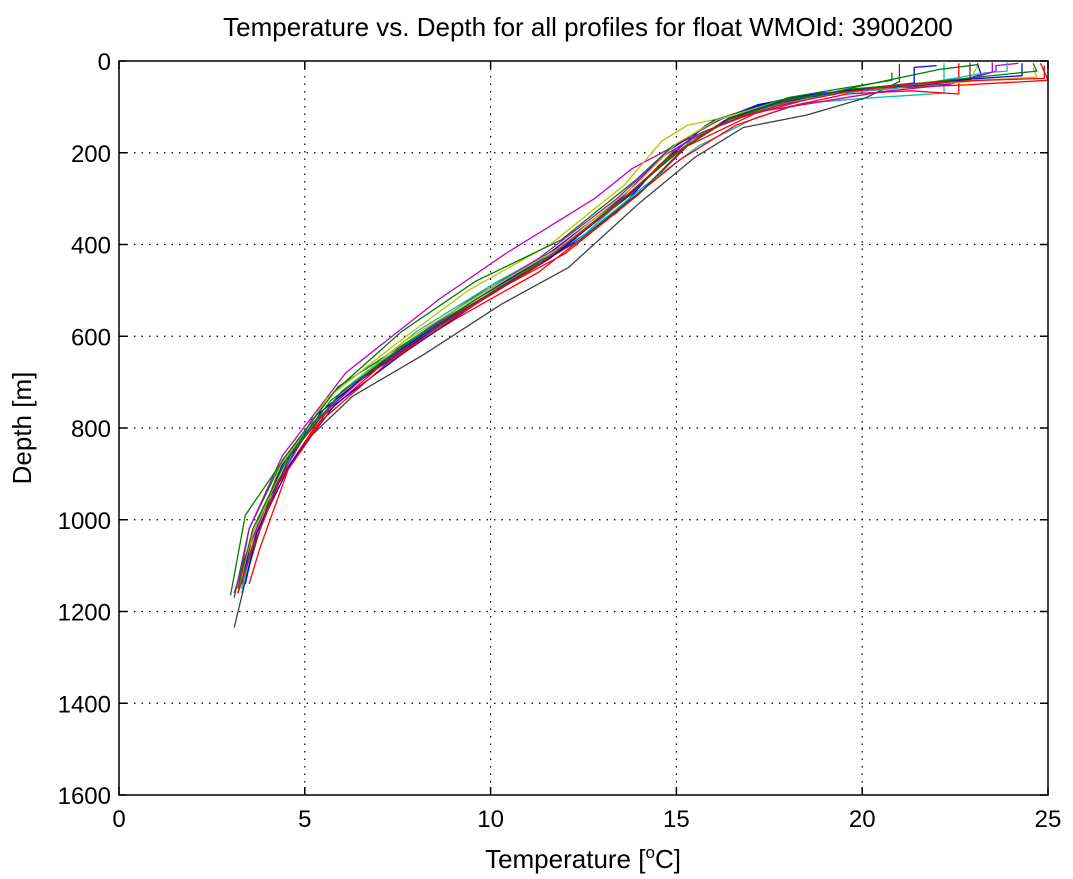 The width and height of the screenshot is (1073, 879). Describe the element at coordinates (91, 154) in the screenshot. I see `y-tick-label: 200` at that location.